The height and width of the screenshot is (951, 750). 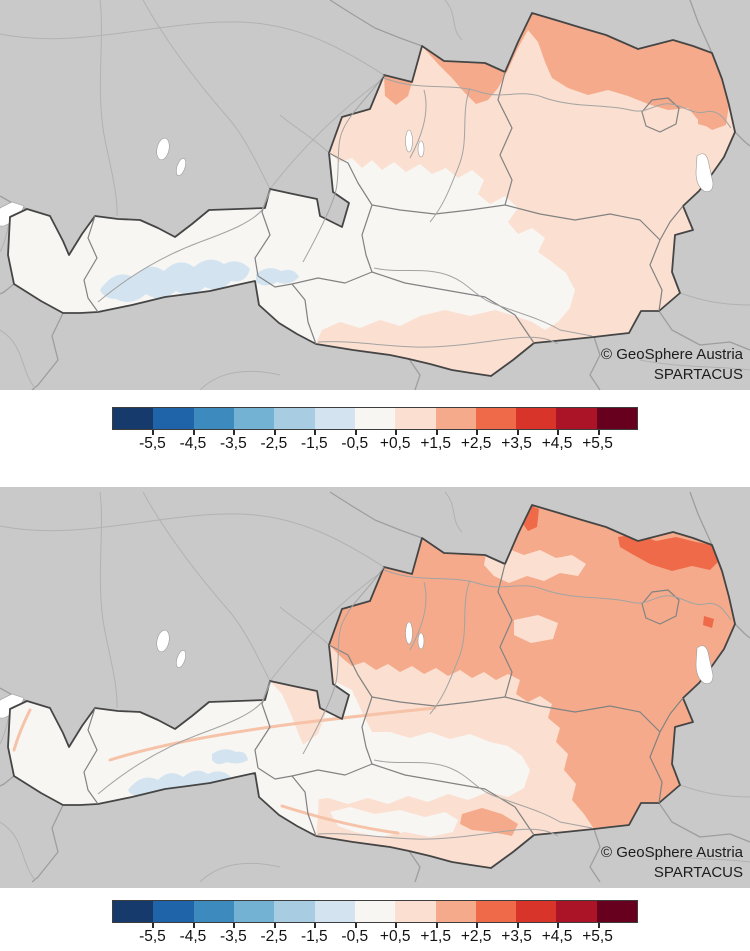 What do you see at coordinates (535, 595) in the screenshot?
I see `pale-patches` at bounding box center [535, 595].